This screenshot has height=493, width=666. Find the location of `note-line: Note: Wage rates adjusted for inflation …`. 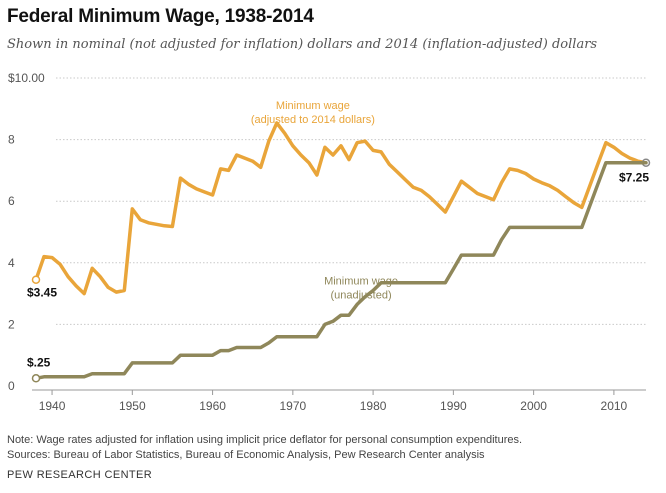

note-line: Note: Wage rates adjusted for inflation … is located at coordinates (265, 440).